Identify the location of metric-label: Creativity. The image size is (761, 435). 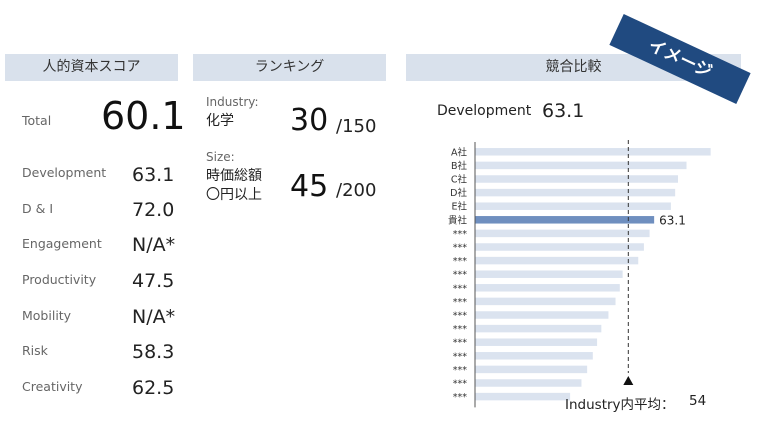
(52, 386).